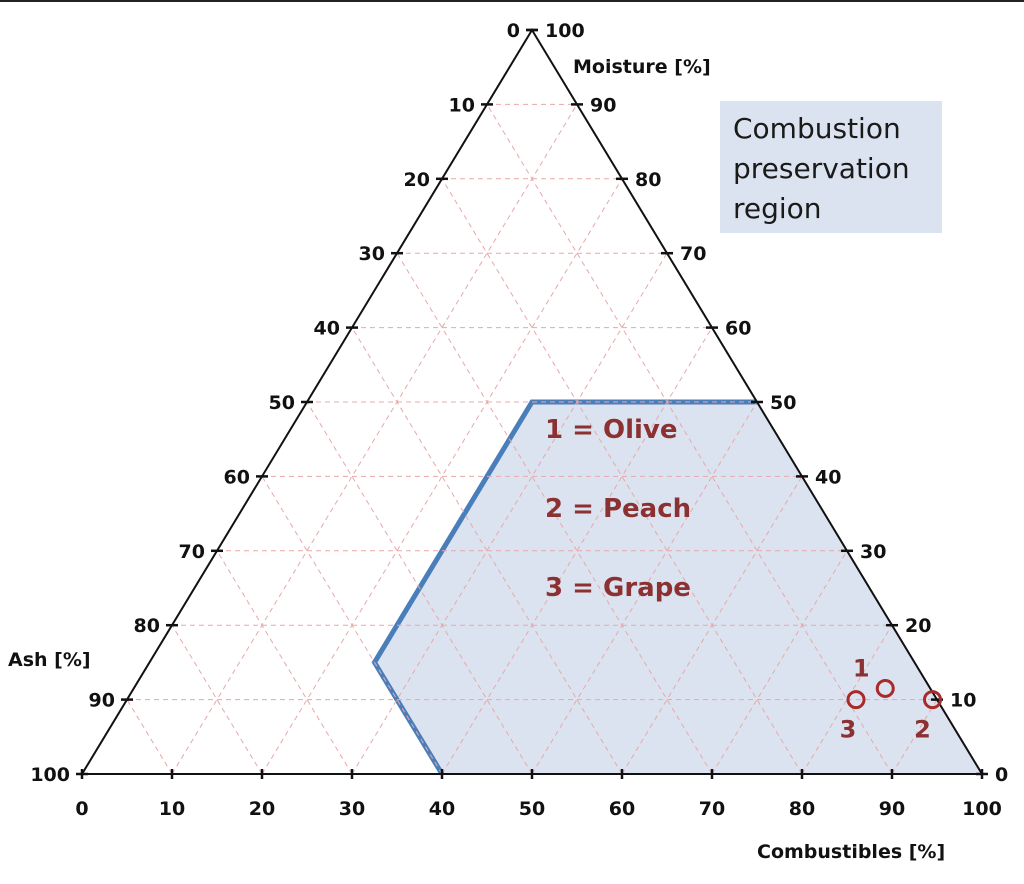 This screenshot has width=1024, height=884. Describe the element at coordinates (102, 701) in the screenshot. I see `left-axis-tick-label: 90` at that location.